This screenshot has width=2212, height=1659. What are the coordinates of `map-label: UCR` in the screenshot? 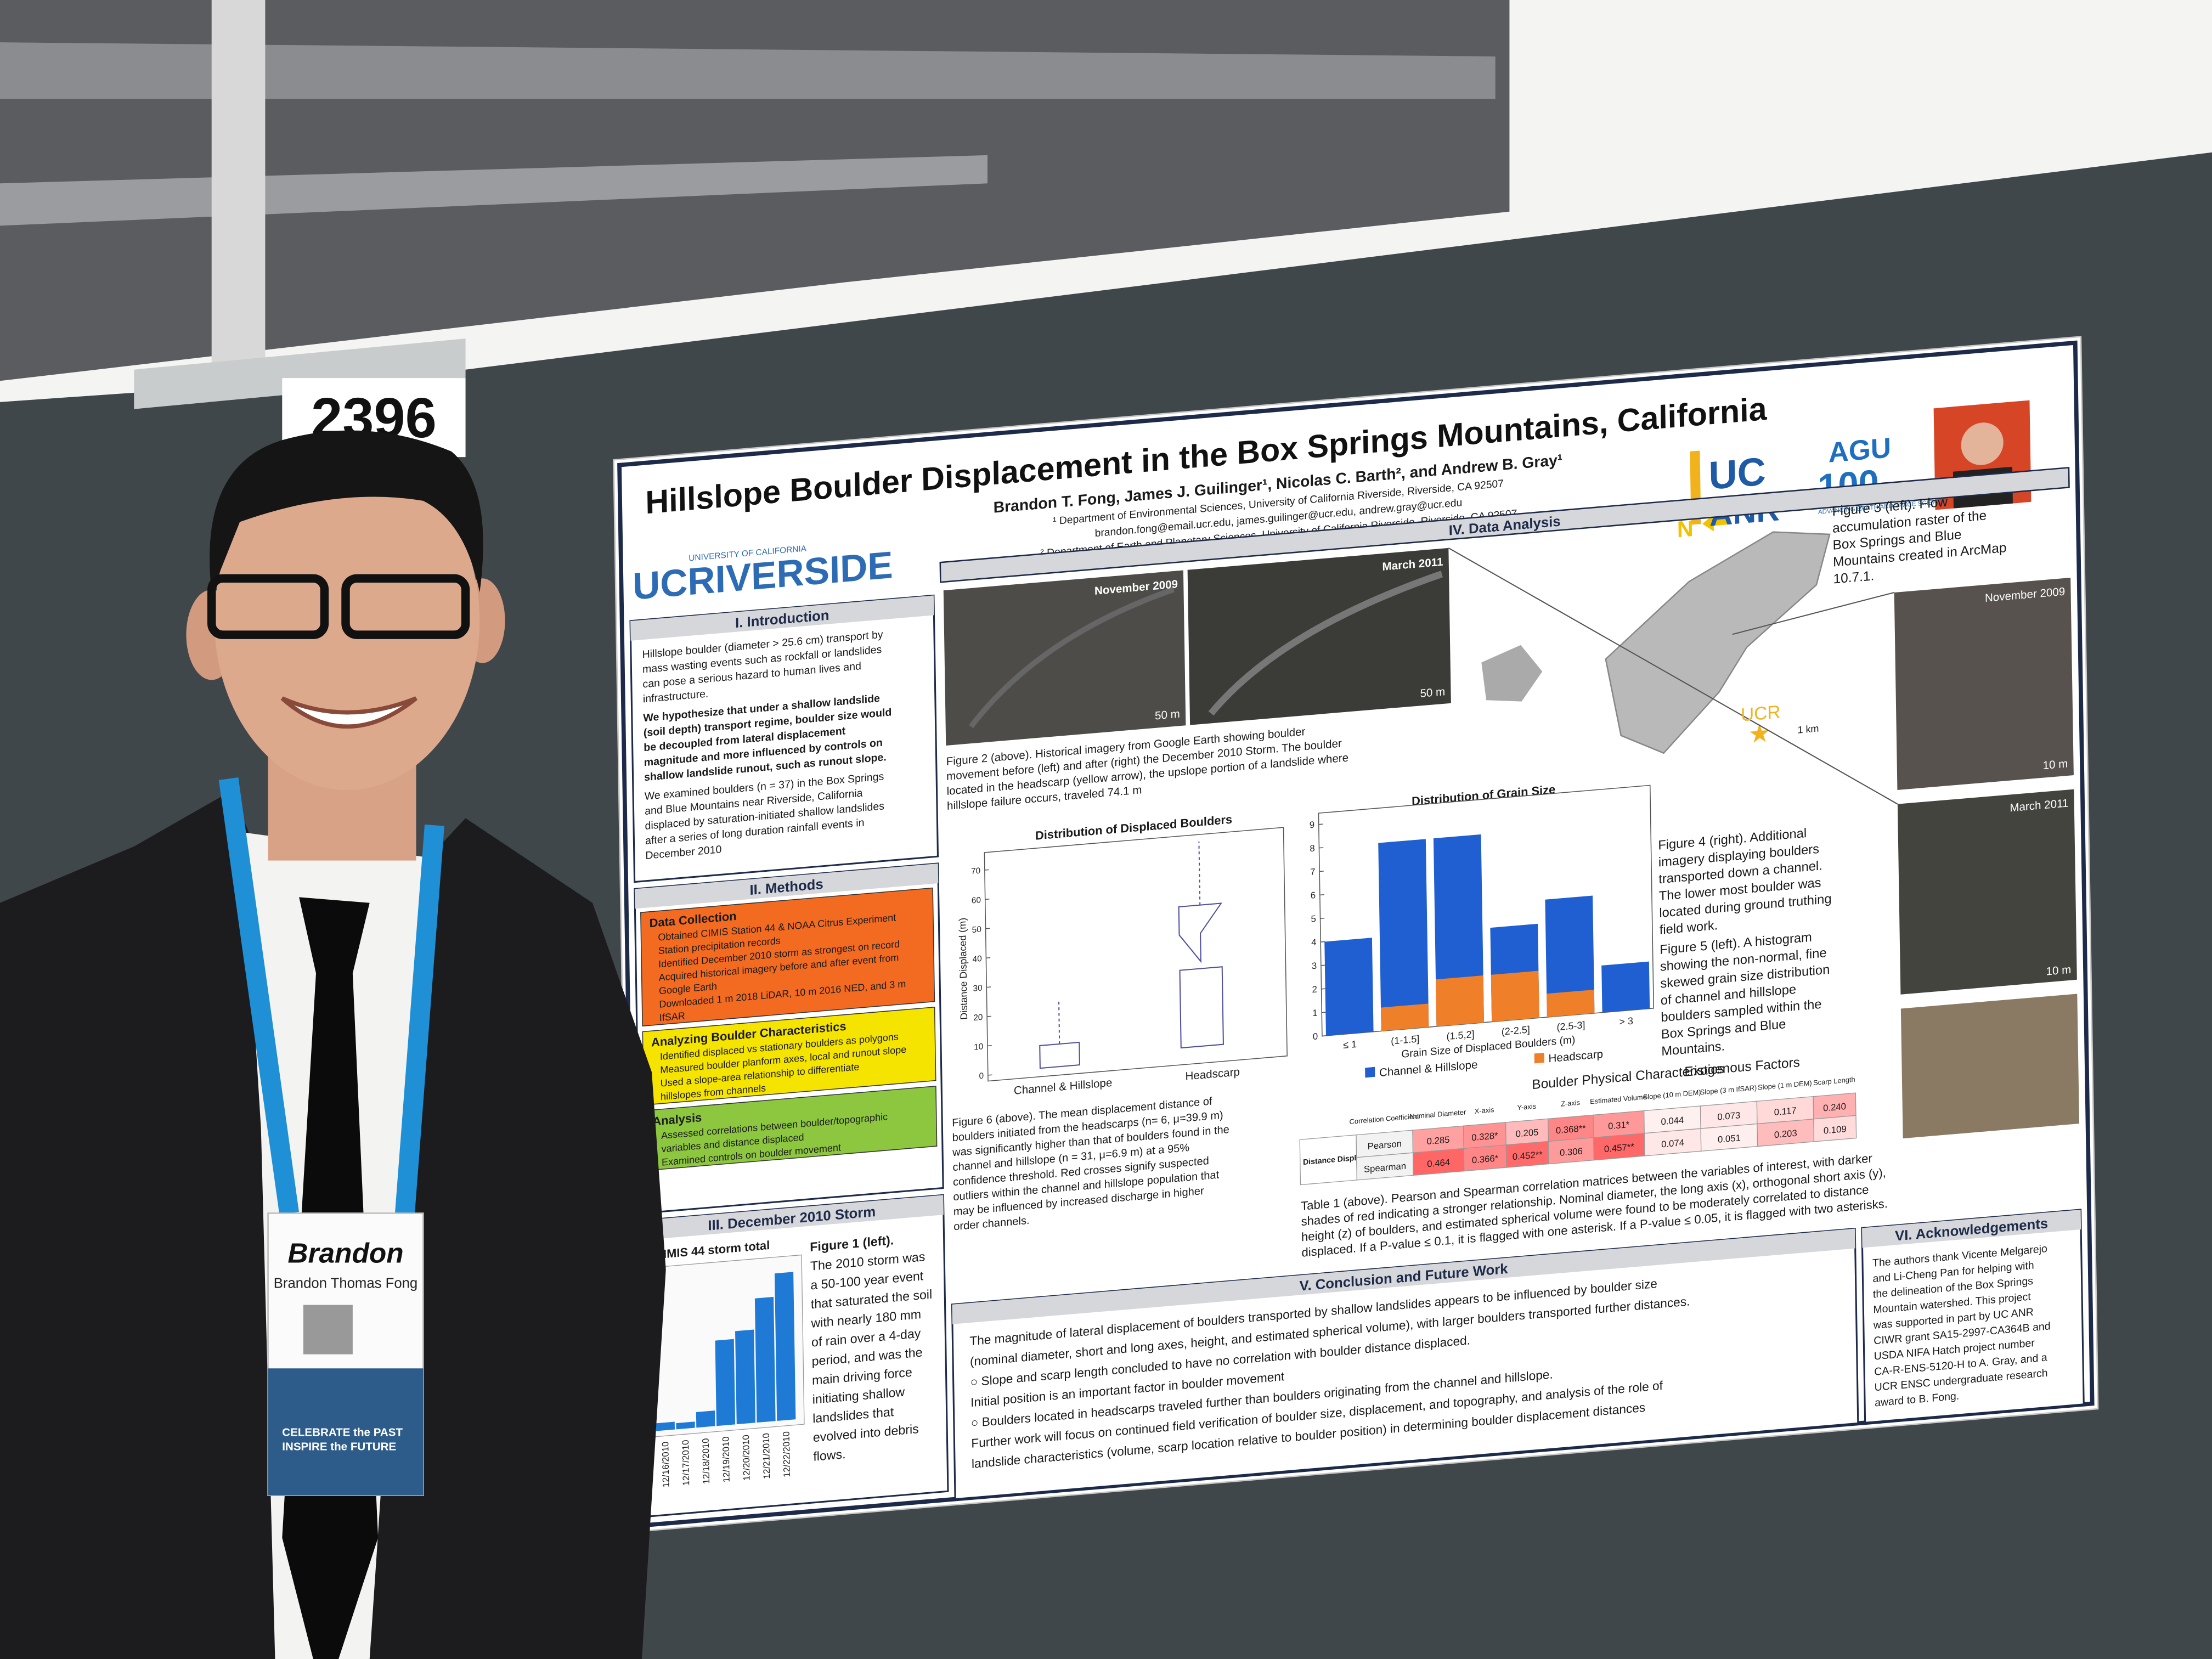 It's located at (1761, 714).